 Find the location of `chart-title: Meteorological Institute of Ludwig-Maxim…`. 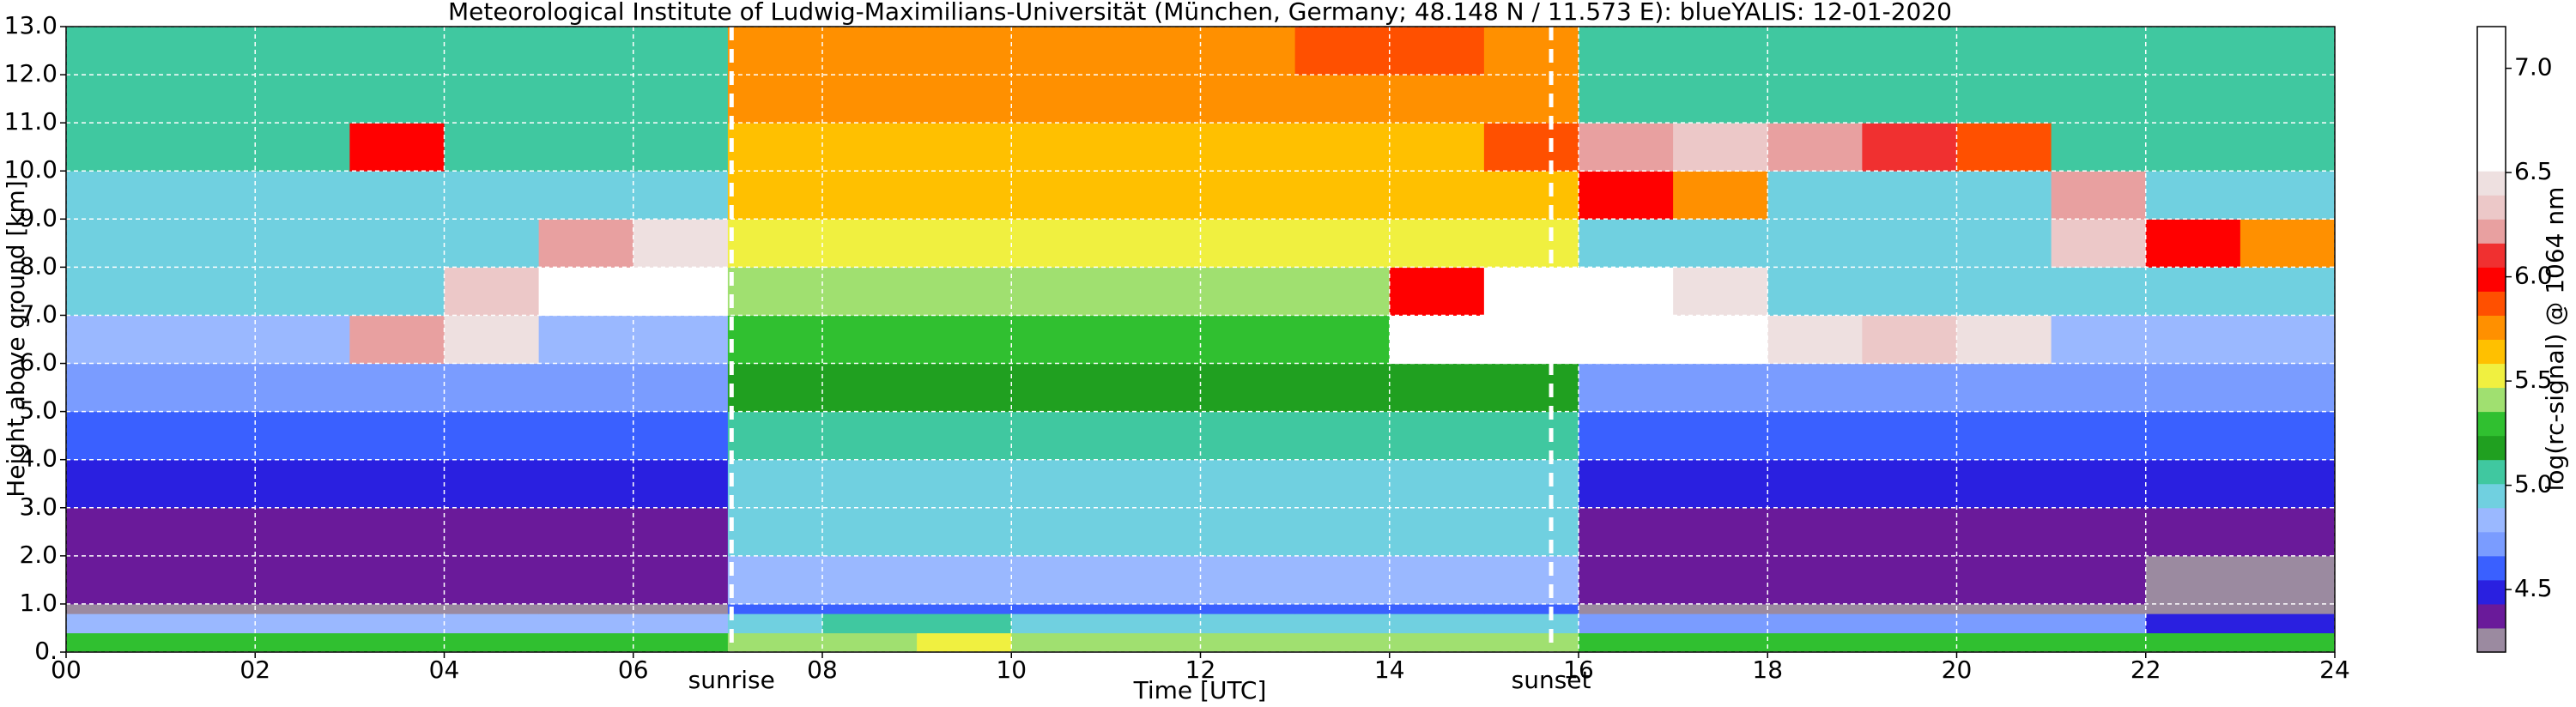

chart-title: Meteorological Institute of Ludwig-Maxim… is located at coordinates (1200, 13).